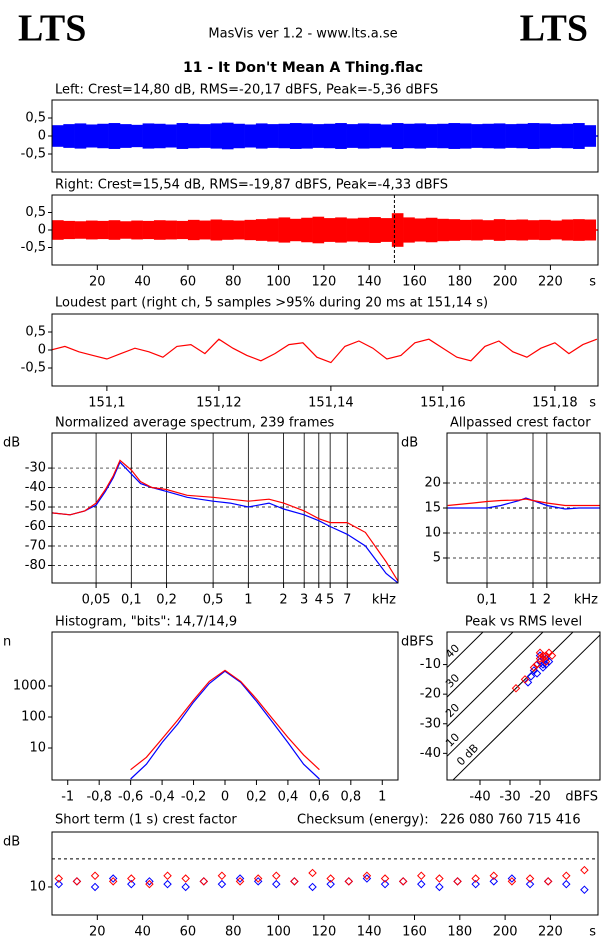 Image resolution: width=606 pixels, height=946 pixels. What do you see at coordinates (142, 932) in the screenshot?
I see `x-tick-label: 40` at bounding box center [142, 932].